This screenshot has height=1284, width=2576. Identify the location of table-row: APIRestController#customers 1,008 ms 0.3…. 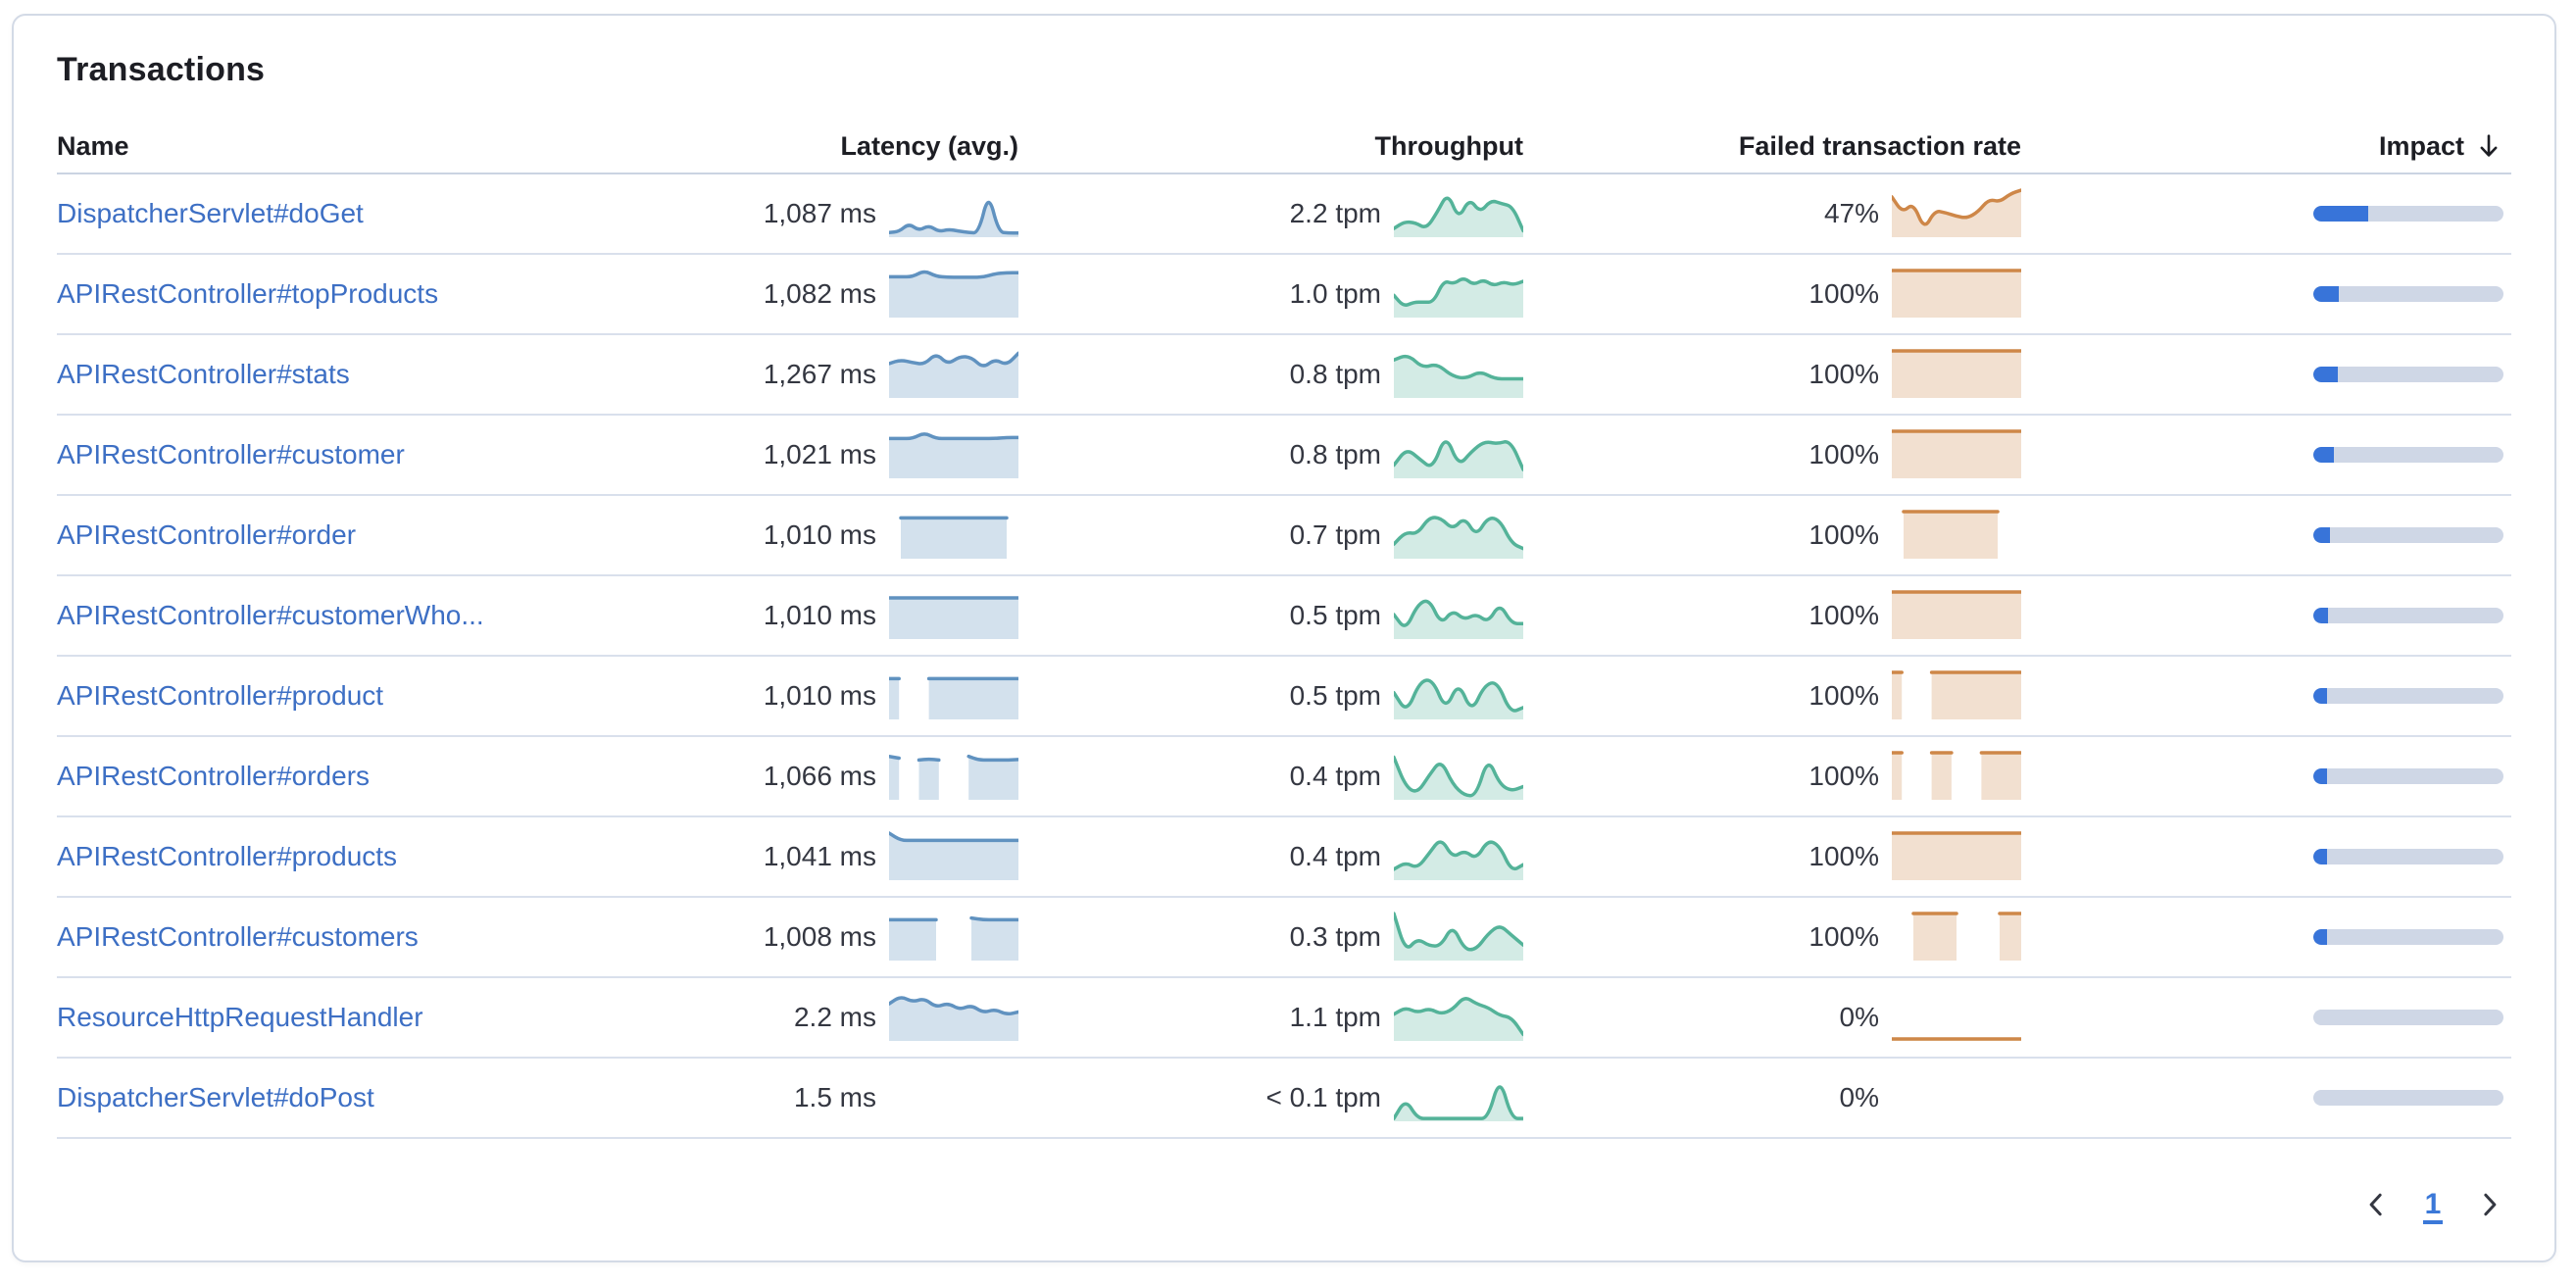
(1284, 938).